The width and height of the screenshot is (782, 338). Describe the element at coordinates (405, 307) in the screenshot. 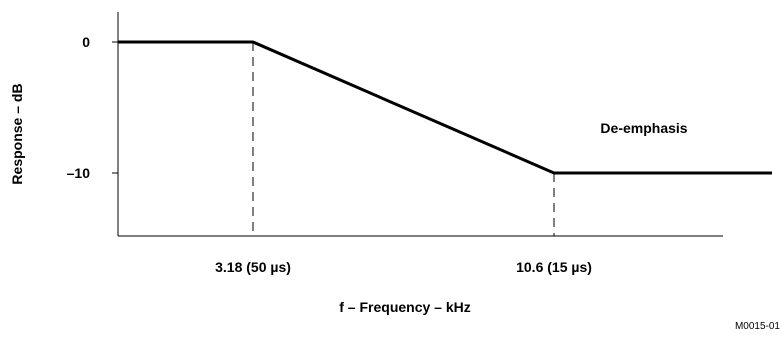

I see `x-axis-label: f – Frequency – kHz` at that location.